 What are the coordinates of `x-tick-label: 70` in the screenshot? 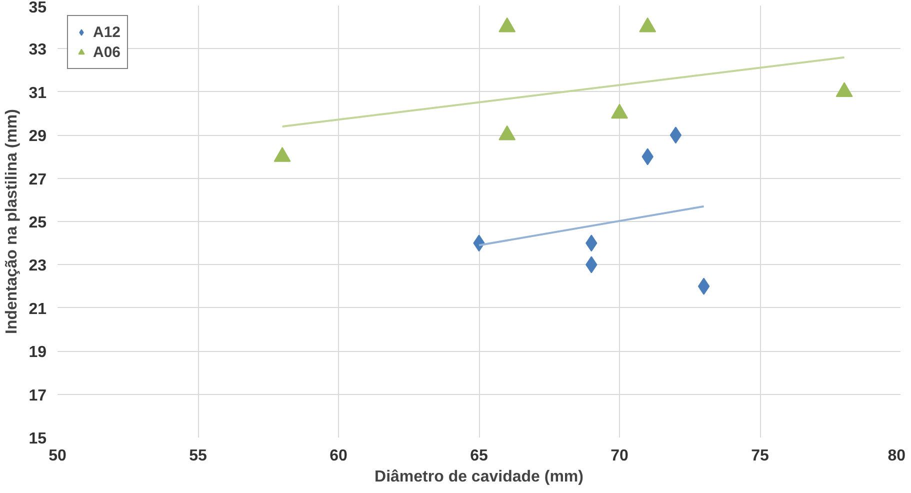 It's located at (619, 456).